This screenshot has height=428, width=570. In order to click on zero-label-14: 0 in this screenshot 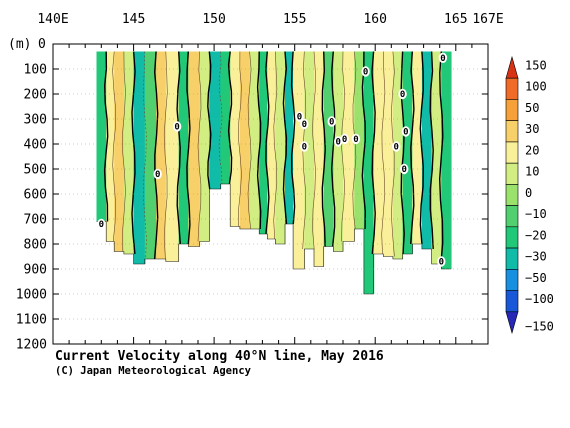, I will do `click(405, 133)`.